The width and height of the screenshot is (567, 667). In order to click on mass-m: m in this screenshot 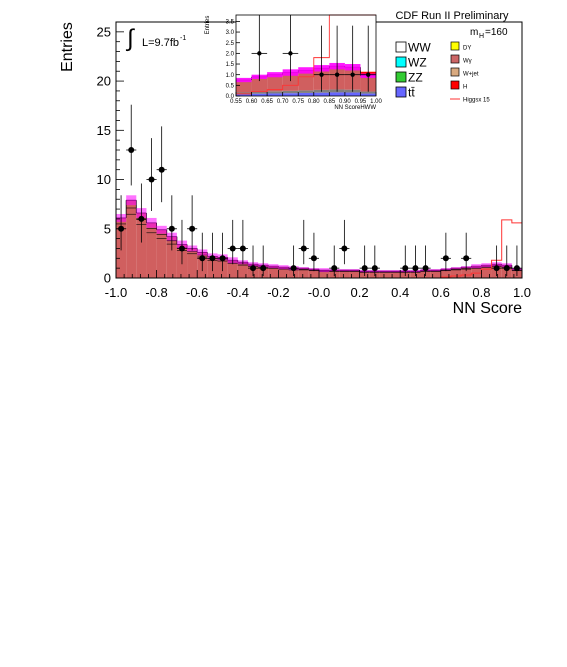, I will do `click(474, 32)`.